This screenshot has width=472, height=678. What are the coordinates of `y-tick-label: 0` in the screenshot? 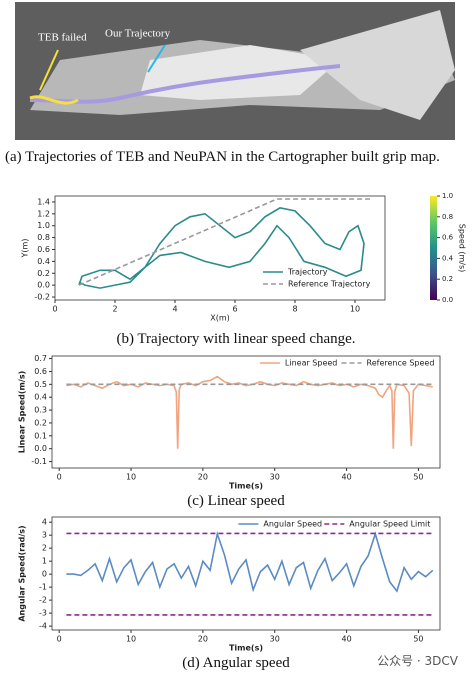 It's located at (44, 574).